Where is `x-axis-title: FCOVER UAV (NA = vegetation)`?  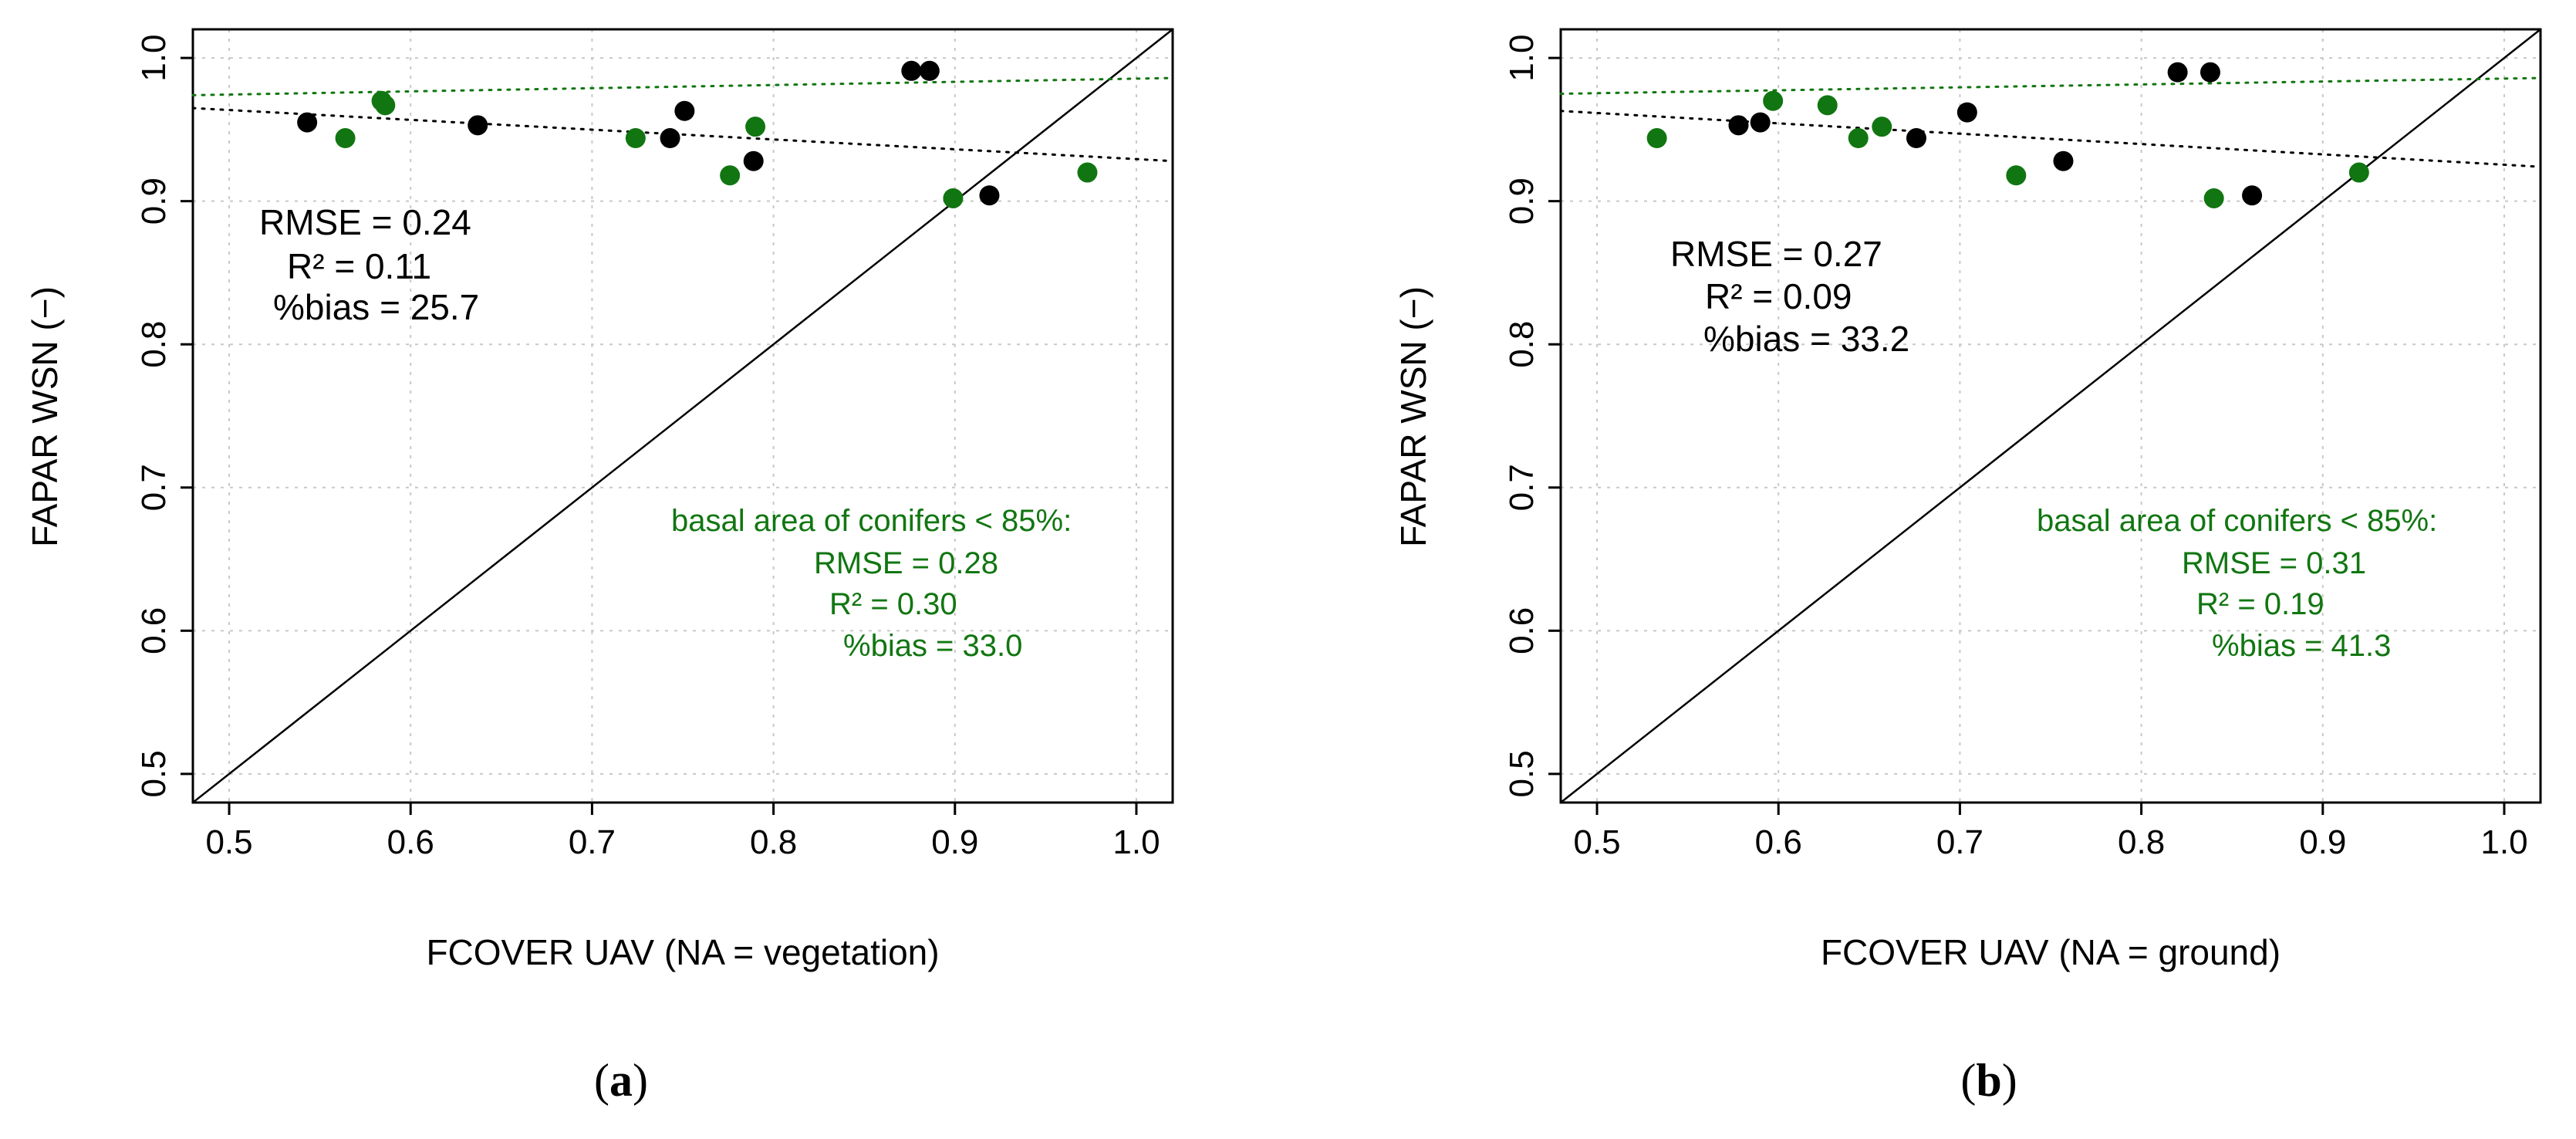
x-axis-title: FCOVER UAV (NA = vegetation) is located at coordinates (682, 952).